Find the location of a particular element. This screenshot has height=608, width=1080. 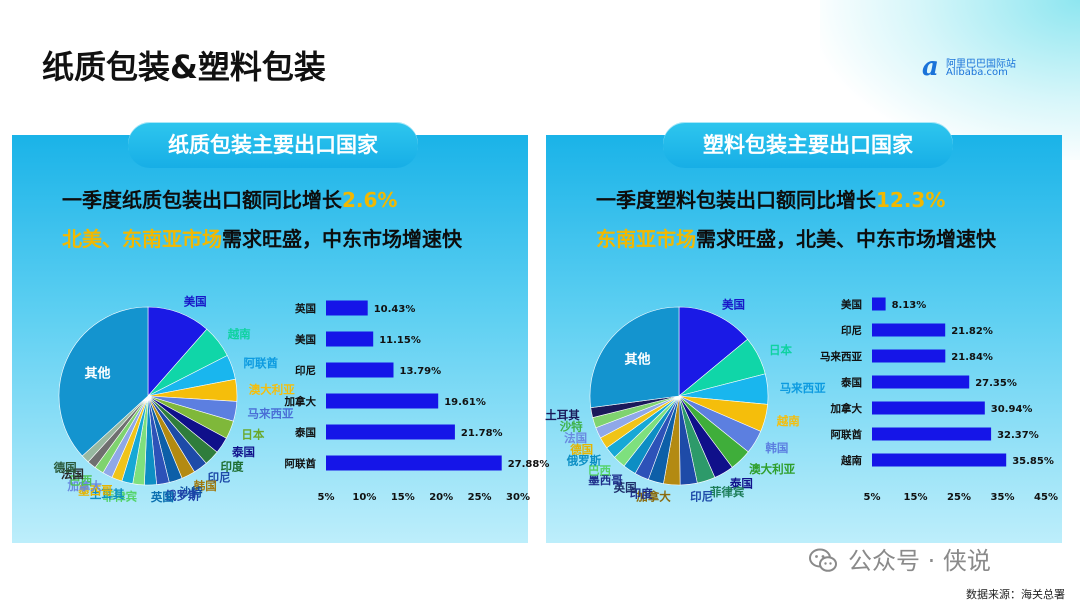

paper-market-rest: 需求旺盛，中东市场增速快 is located at coordinates (342, 239).